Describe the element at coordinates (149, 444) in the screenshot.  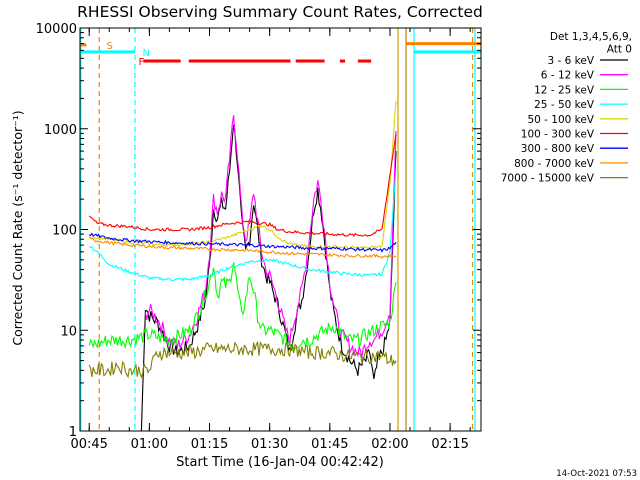
I see `x-tick-label: 01:00` at that location.